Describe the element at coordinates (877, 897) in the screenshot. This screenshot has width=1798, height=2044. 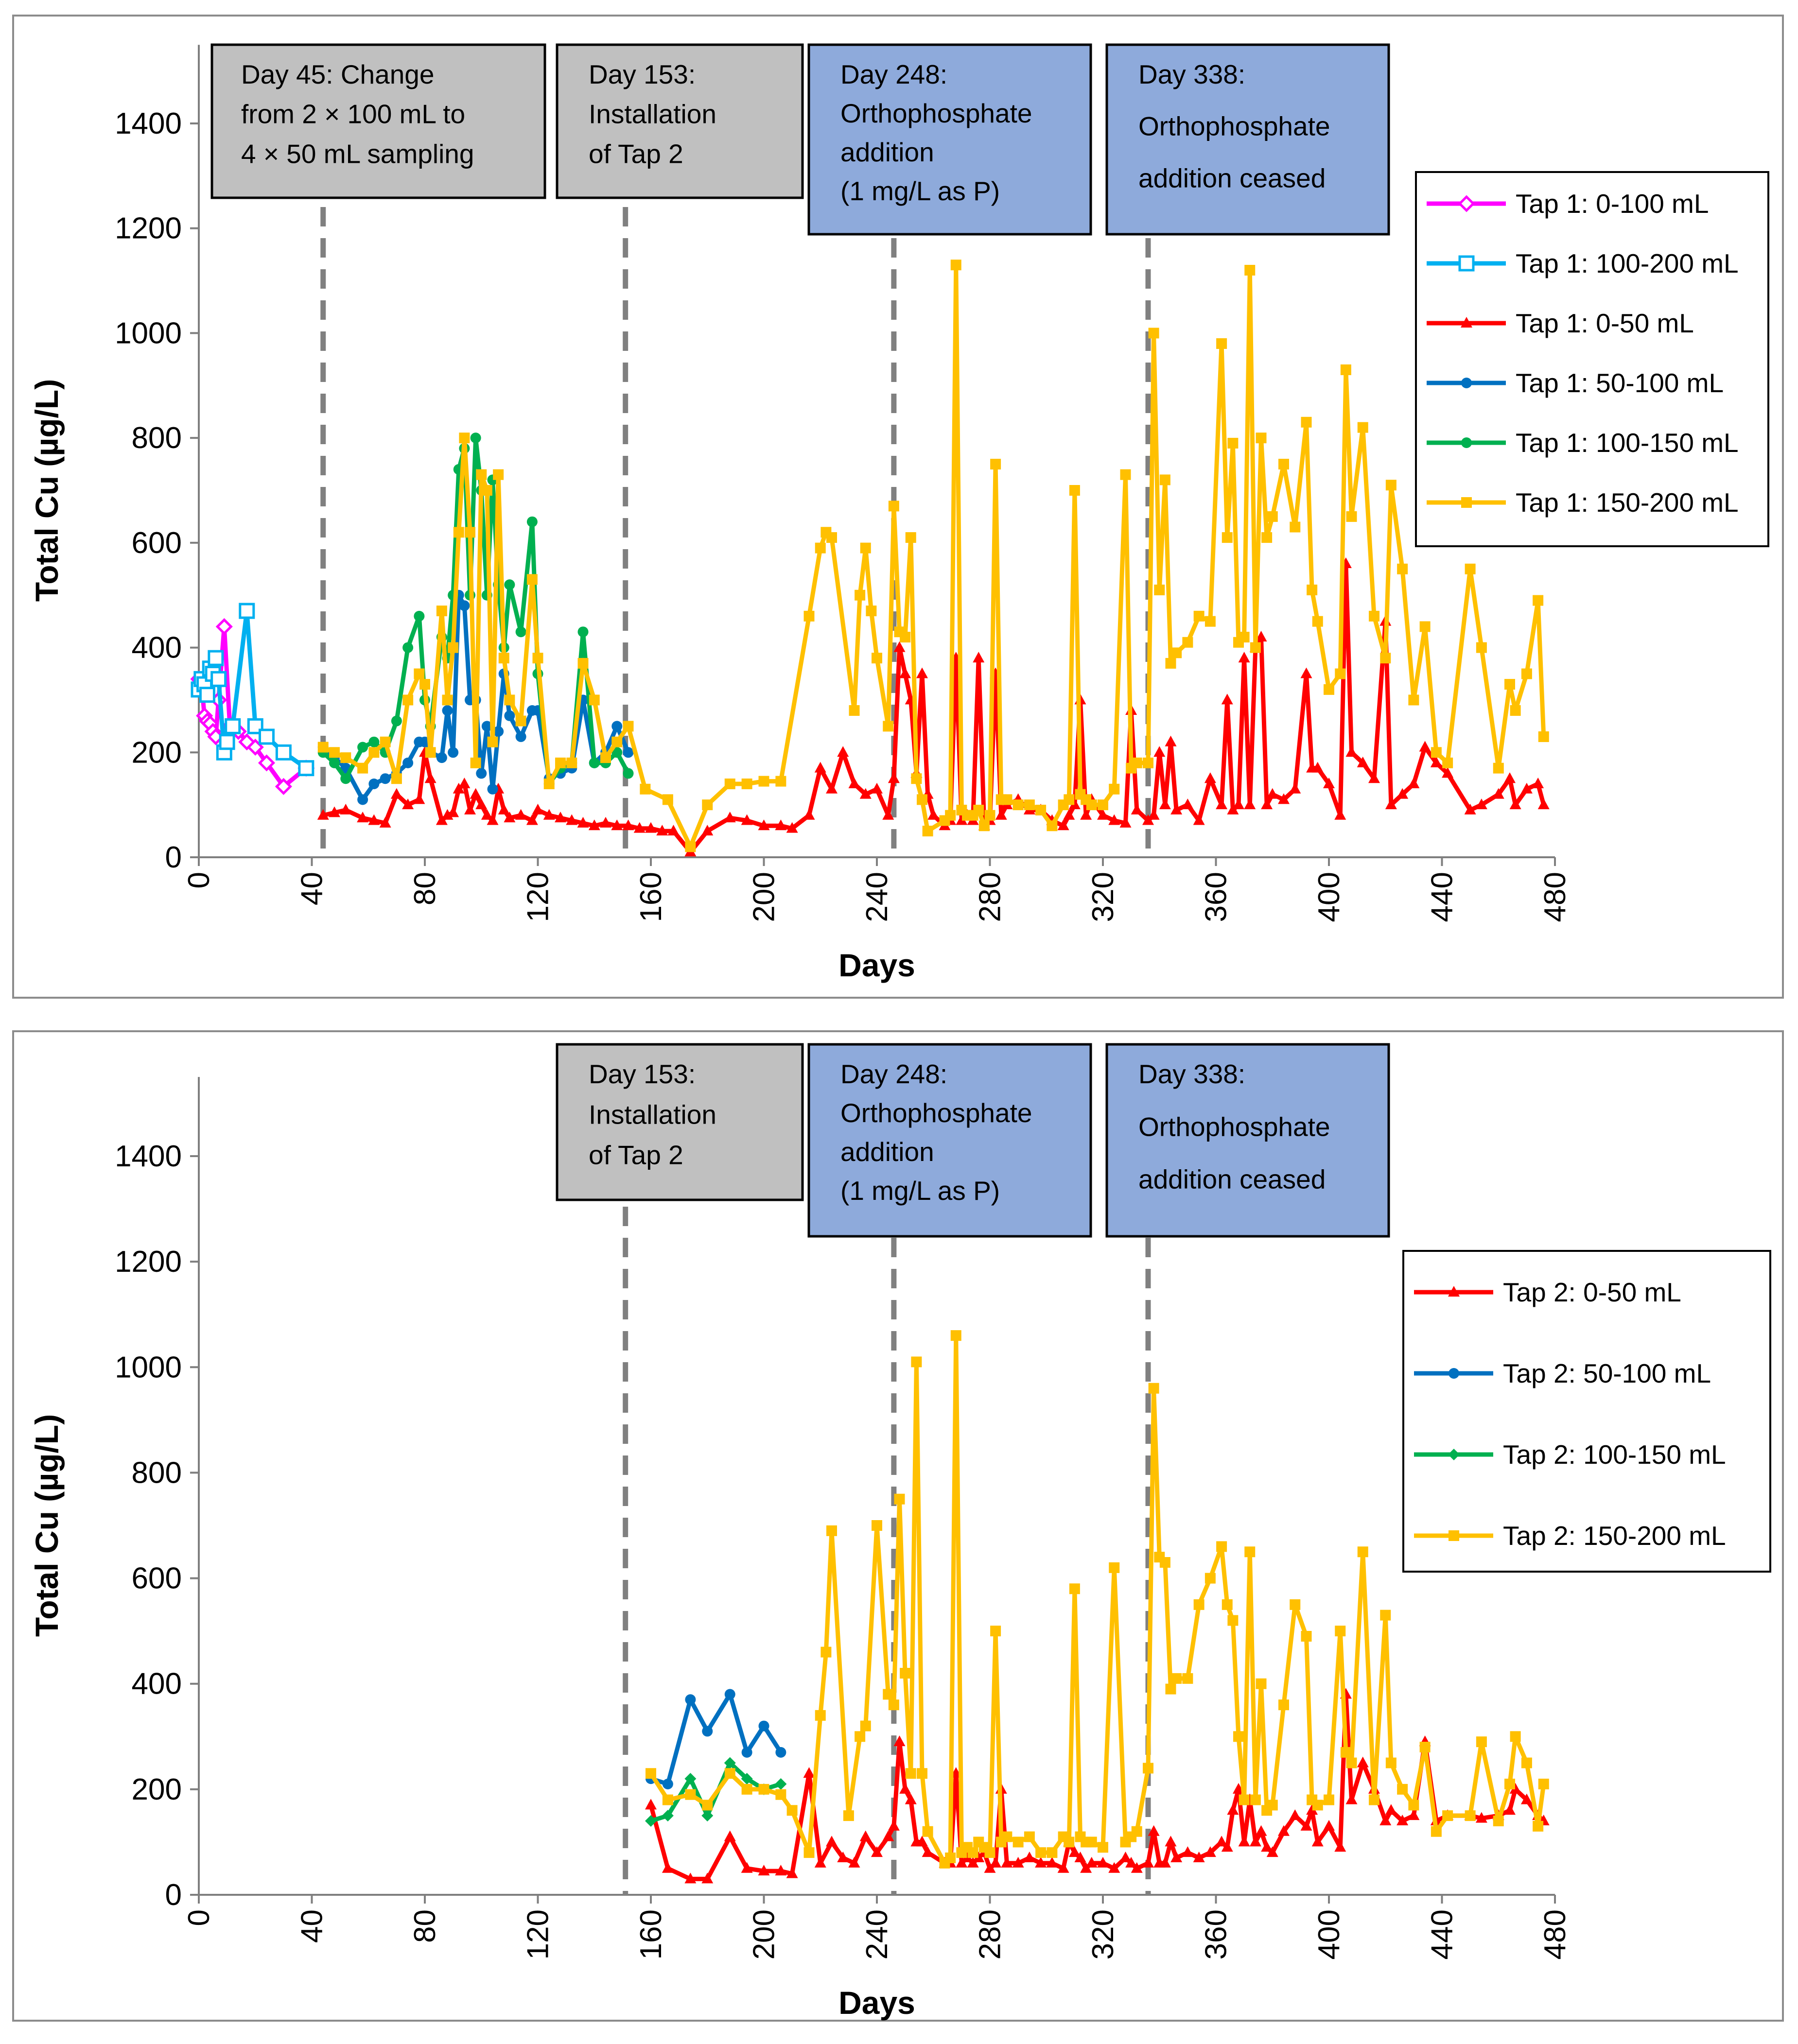
I see `x-tick-label: 240` at that location.